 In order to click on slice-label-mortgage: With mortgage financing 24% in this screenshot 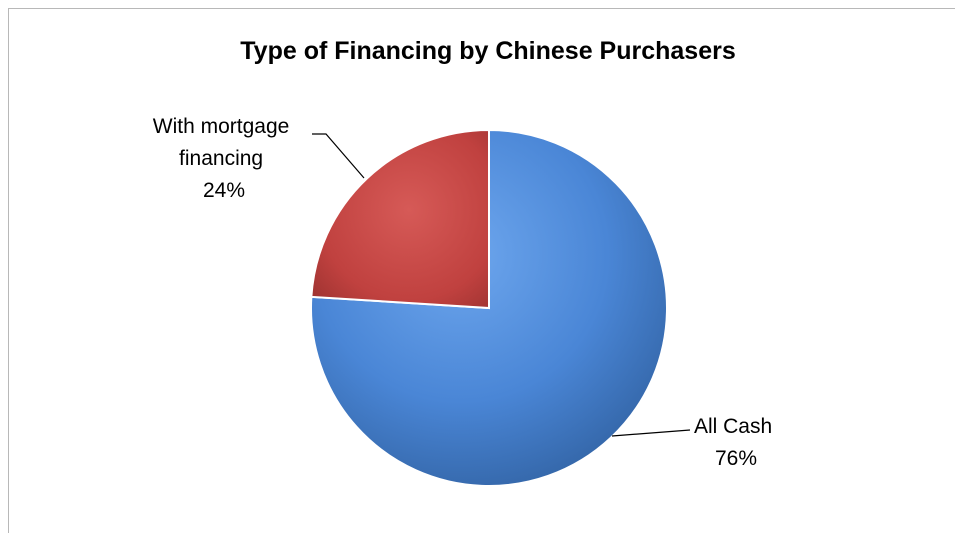, I will do `click(224, 158)`.